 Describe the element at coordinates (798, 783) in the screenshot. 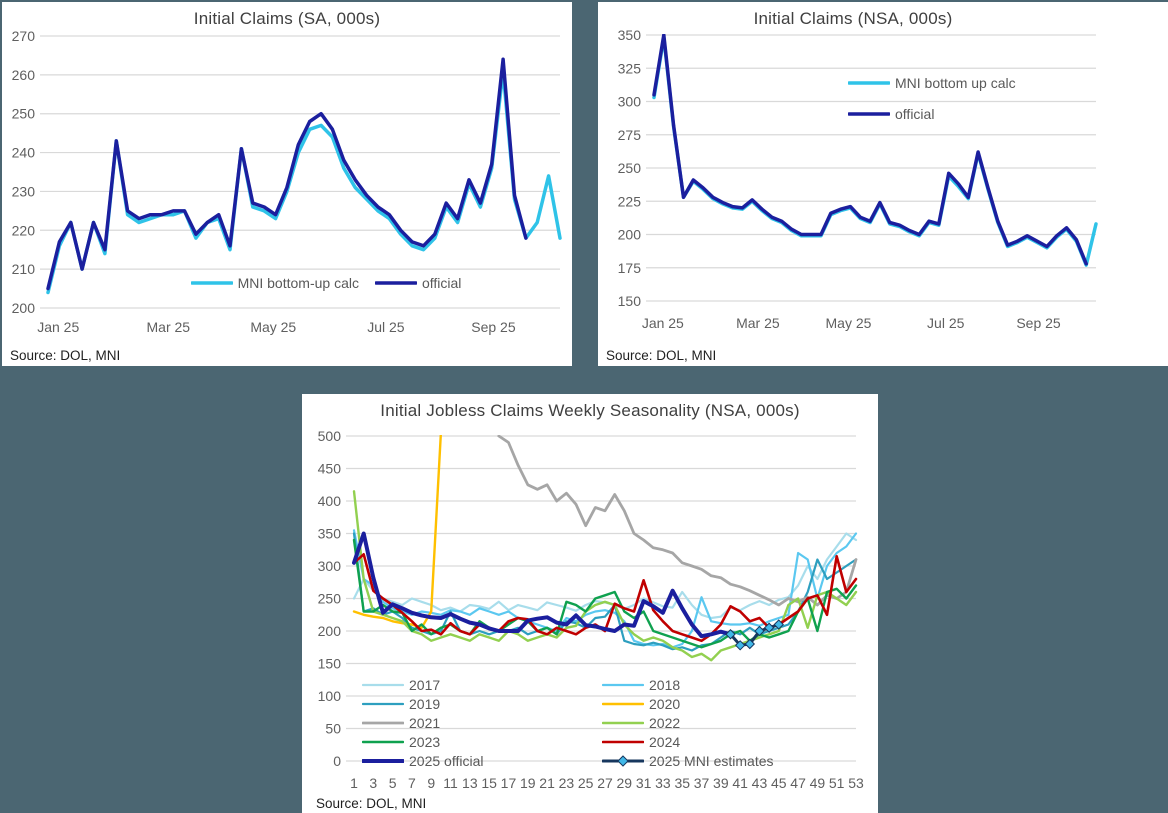

I see `svg-text: 47` at that location.